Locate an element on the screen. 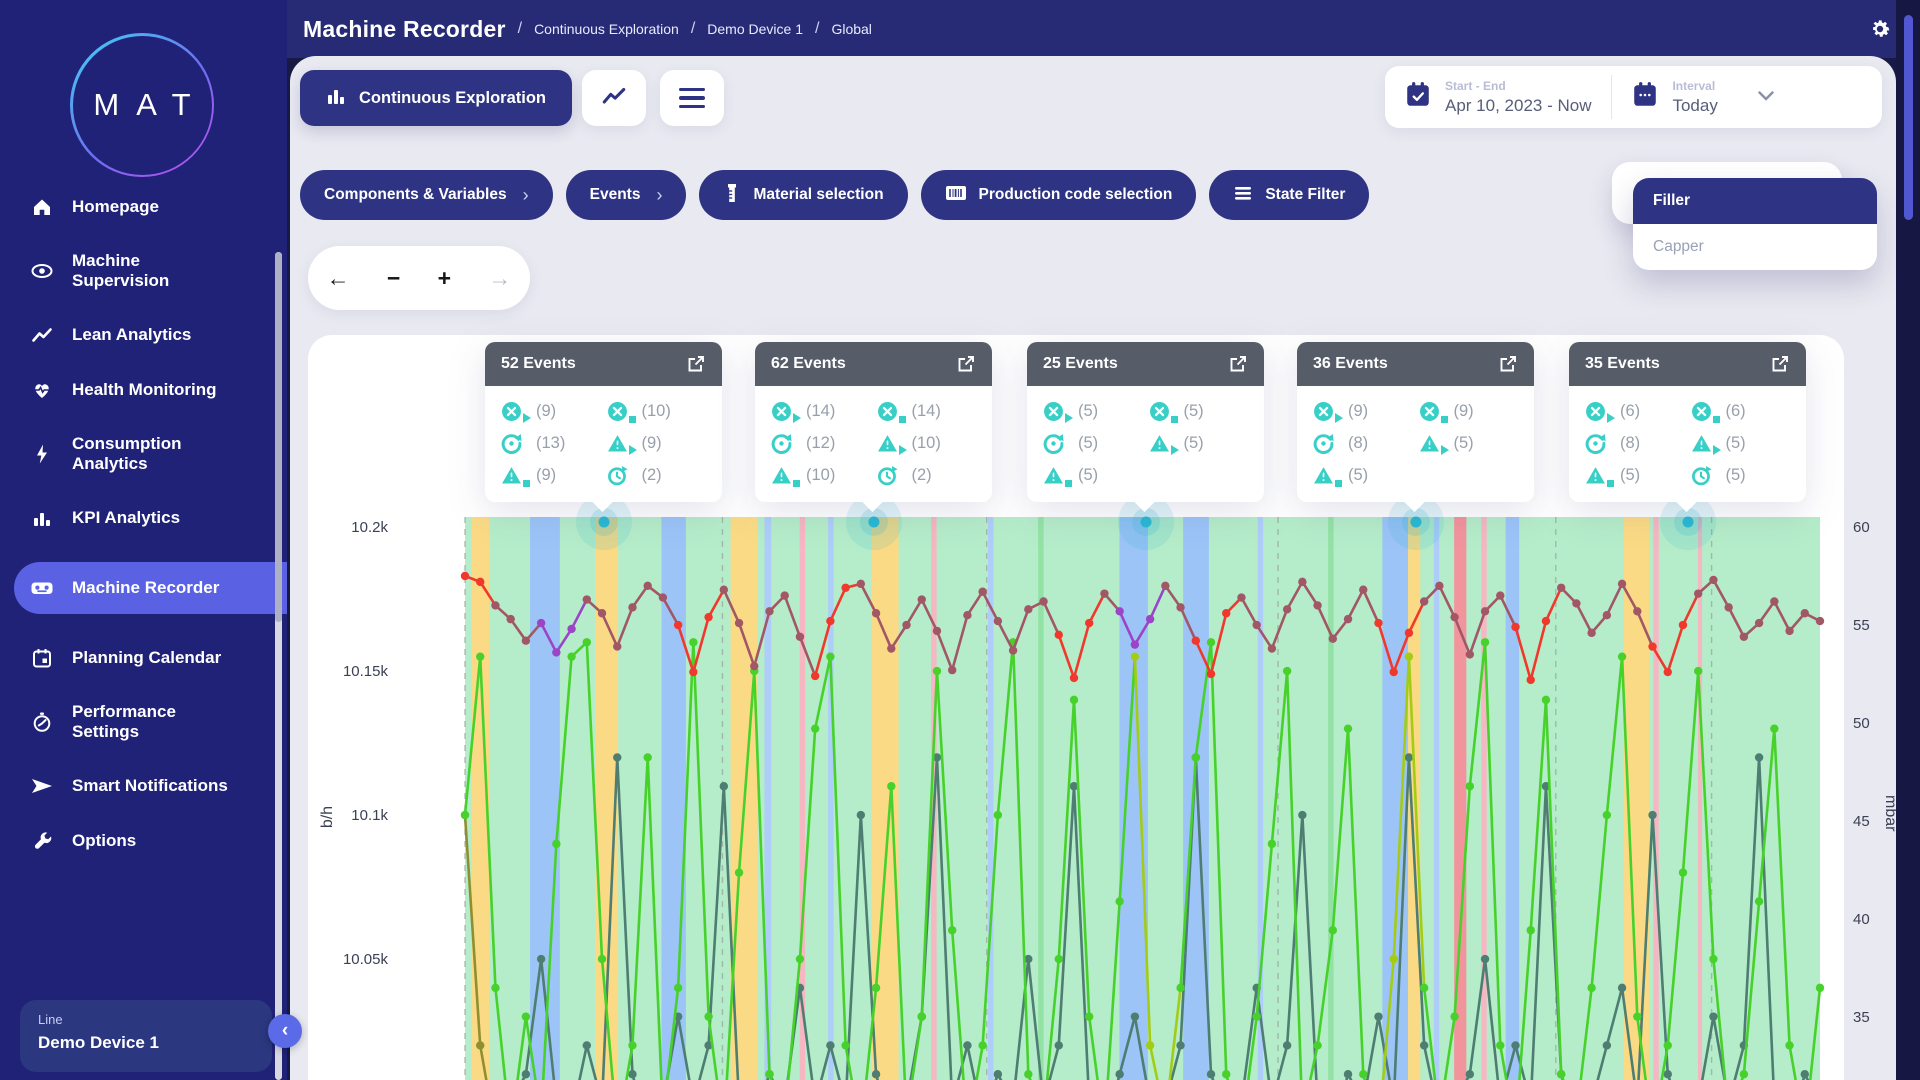  sidebar-collapse-button: ‹ is located at coordinates (285, 1031).